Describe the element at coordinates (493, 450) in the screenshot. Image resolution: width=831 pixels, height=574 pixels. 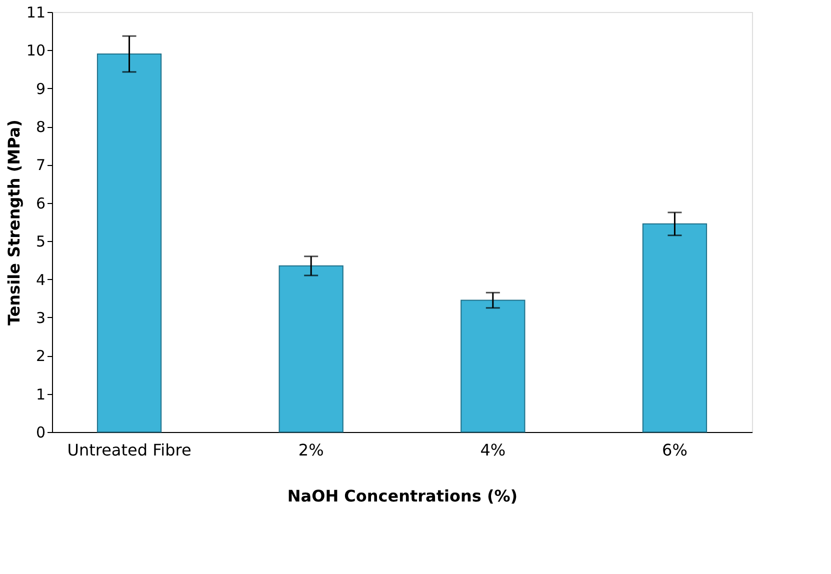
I see `x-tick-label: 4%` at that location.